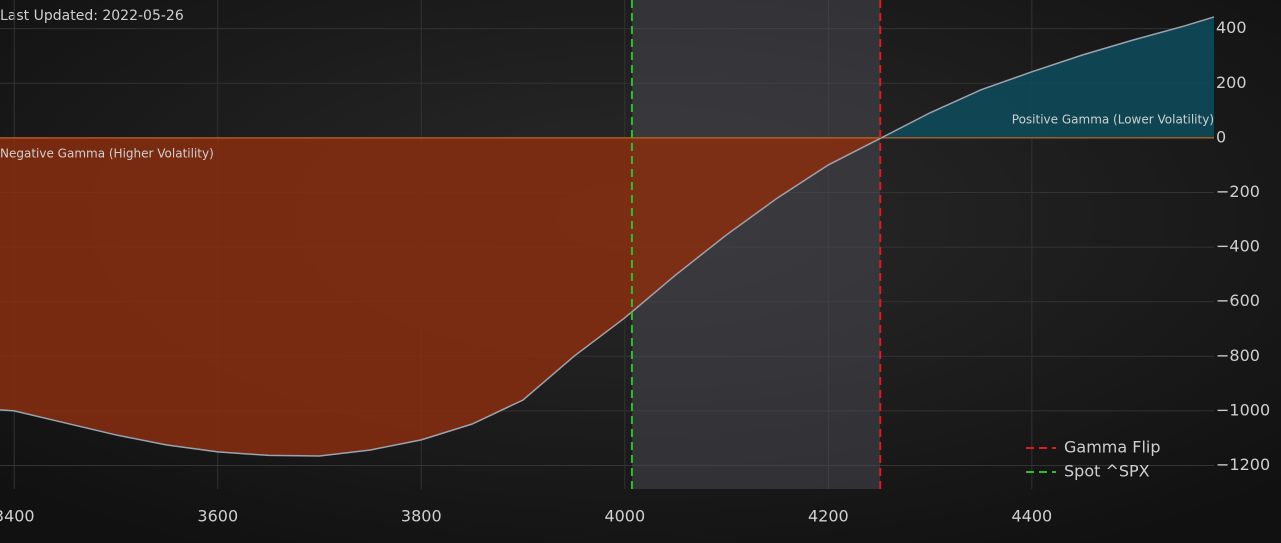  What do you see at coordinates (107, 153) in the screenshot?
I see `annotation: Negative Gamma (Higher Volatility)` at bounding box center [107, 153].